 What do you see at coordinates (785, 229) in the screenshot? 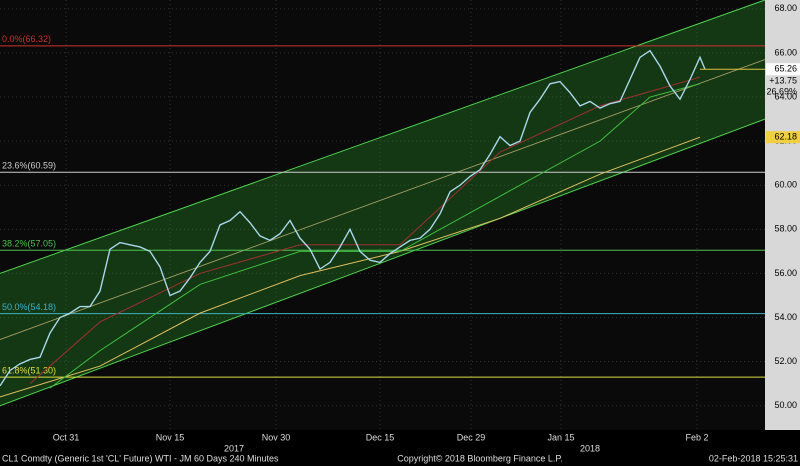
I see `y-tick-label: 58.00` at bounding box center [785, 229].